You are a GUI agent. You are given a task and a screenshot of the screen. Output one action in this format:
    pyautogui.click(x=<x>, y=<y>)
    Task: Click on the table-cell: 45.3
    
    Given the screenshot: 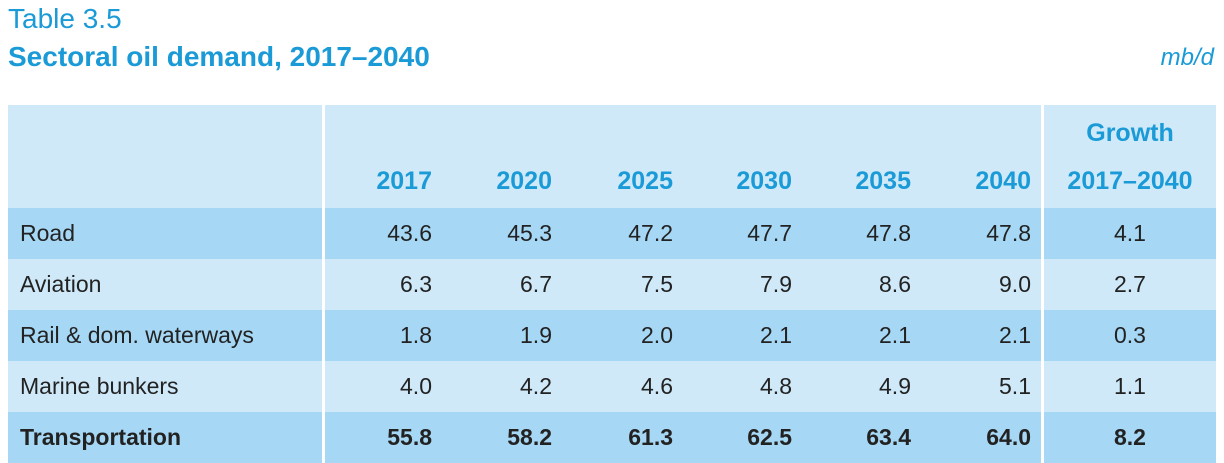 What is the action you would take?
    pyautogui.click(x=502, y=233)
    